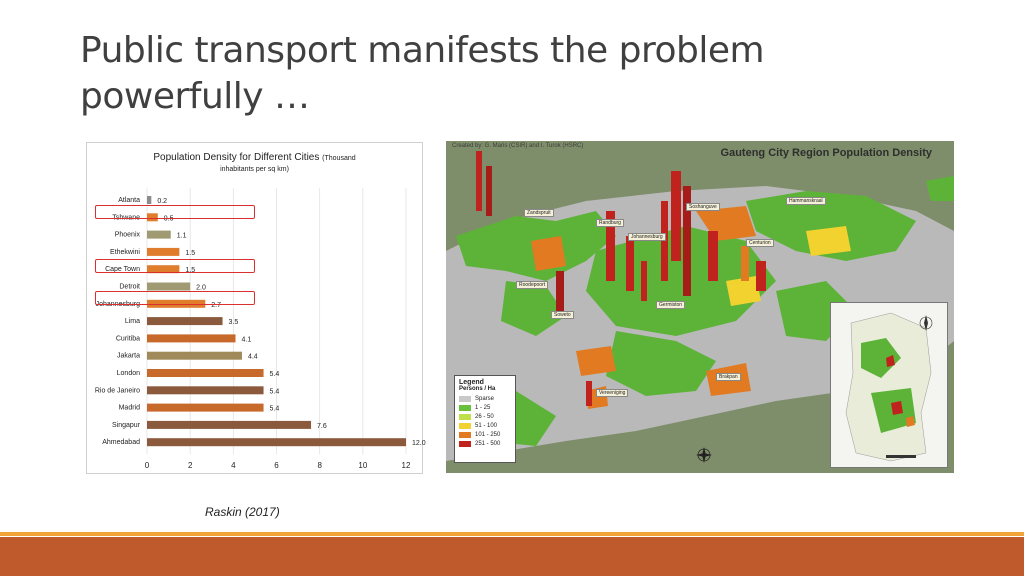 The height and width of the screenshot is (576, 1024). What do you see at coordinates (485, 434) in the screenshot?
I see `legend-item: 101 - 250` at bounding box center [485, 434].